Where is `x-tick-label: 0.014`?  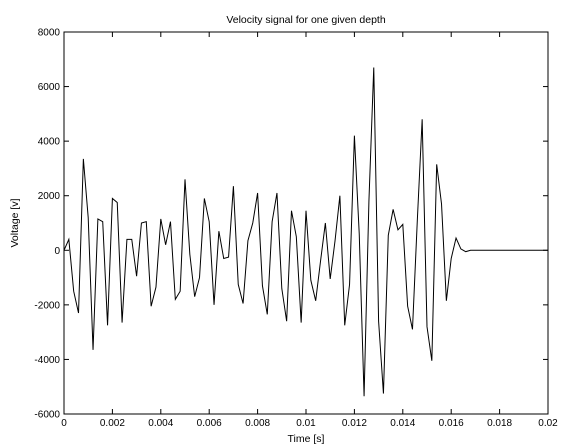
x-tick-label: 0.014 is located at coordinates (402, 423).